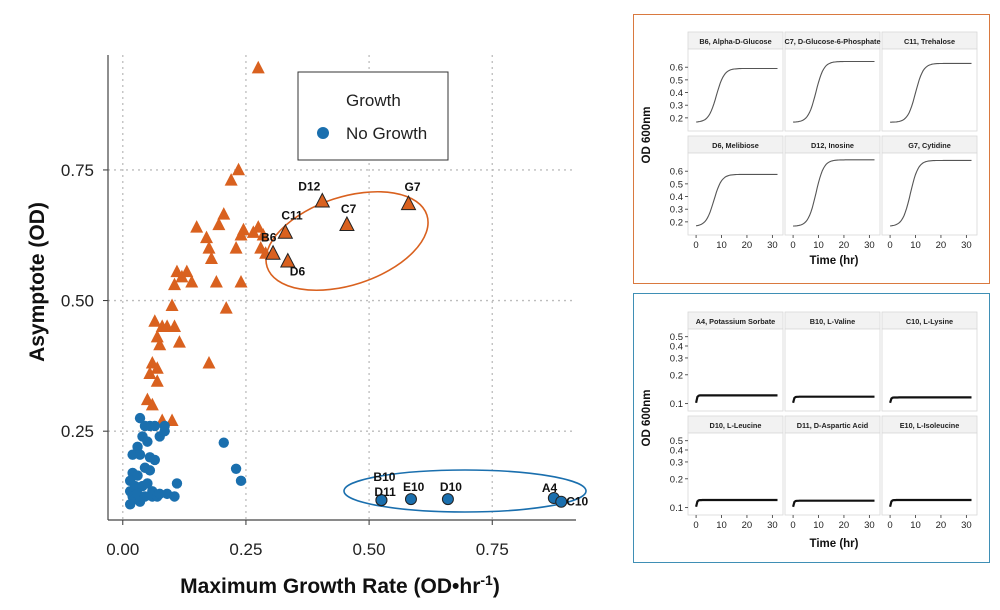 Image resolution: width=1000 pixels, height=610 pixels. I want to click on point-label: C11, so click(292, 216).